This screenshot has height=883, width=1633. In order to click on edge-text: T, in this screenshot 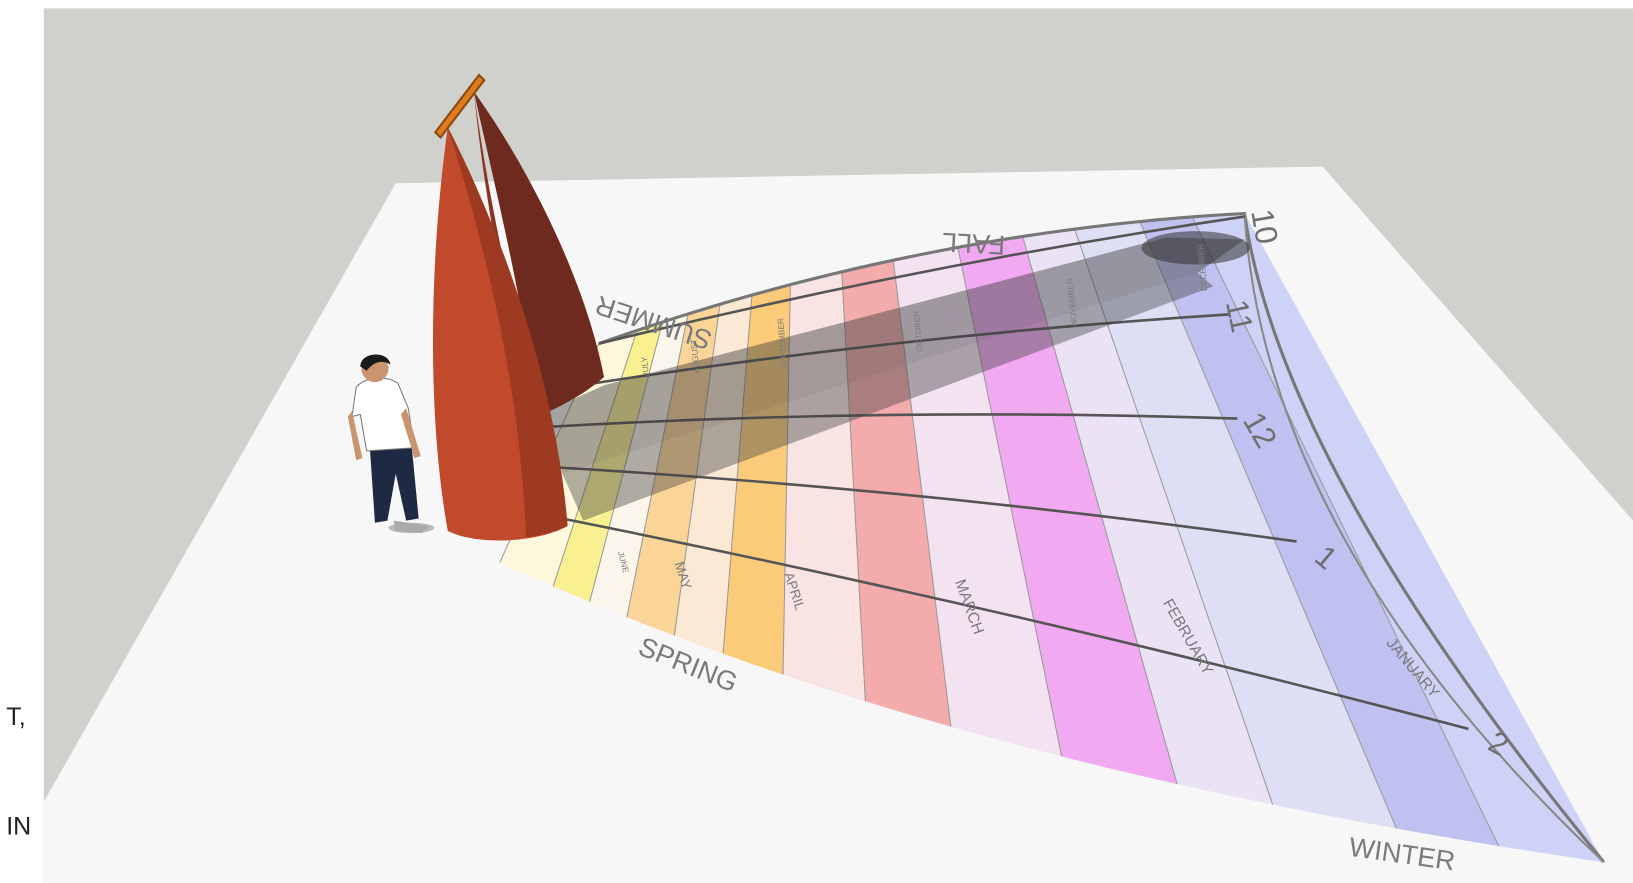, I will do `click(15, 717)`.